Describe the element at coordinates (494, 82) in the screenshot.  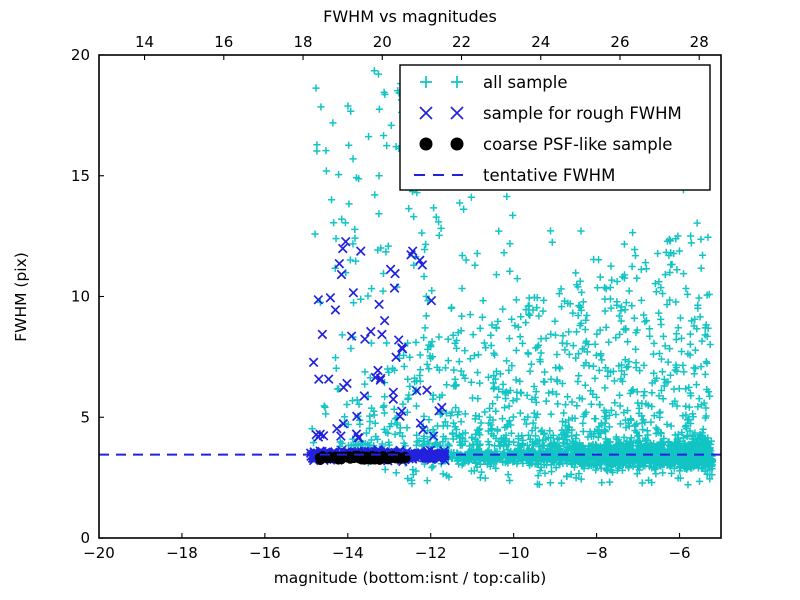
I see `legend-item-all-sample: all sample` at that location.